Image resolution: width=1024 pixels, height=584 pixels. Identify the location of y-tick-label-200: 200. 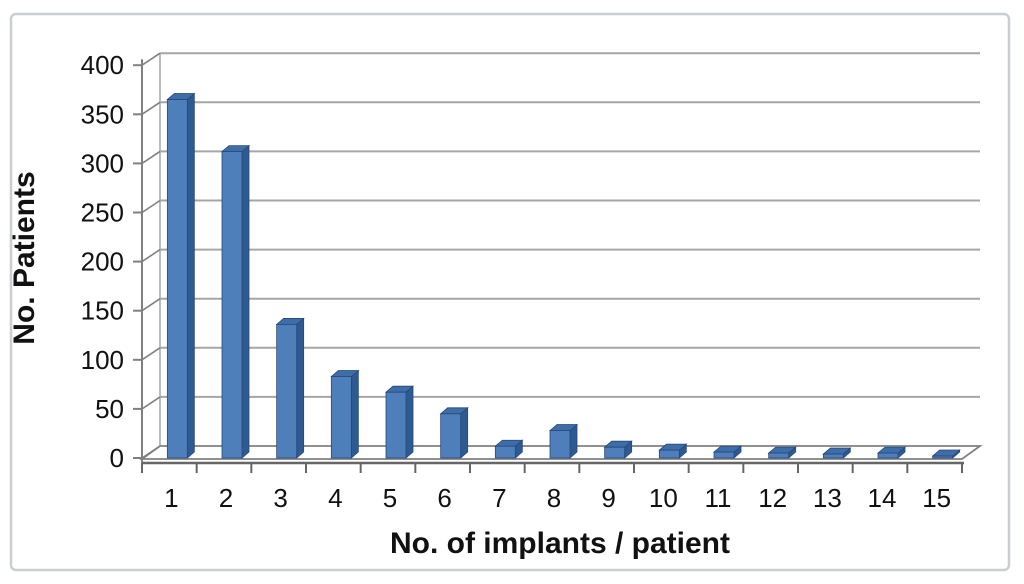
(102, 262).